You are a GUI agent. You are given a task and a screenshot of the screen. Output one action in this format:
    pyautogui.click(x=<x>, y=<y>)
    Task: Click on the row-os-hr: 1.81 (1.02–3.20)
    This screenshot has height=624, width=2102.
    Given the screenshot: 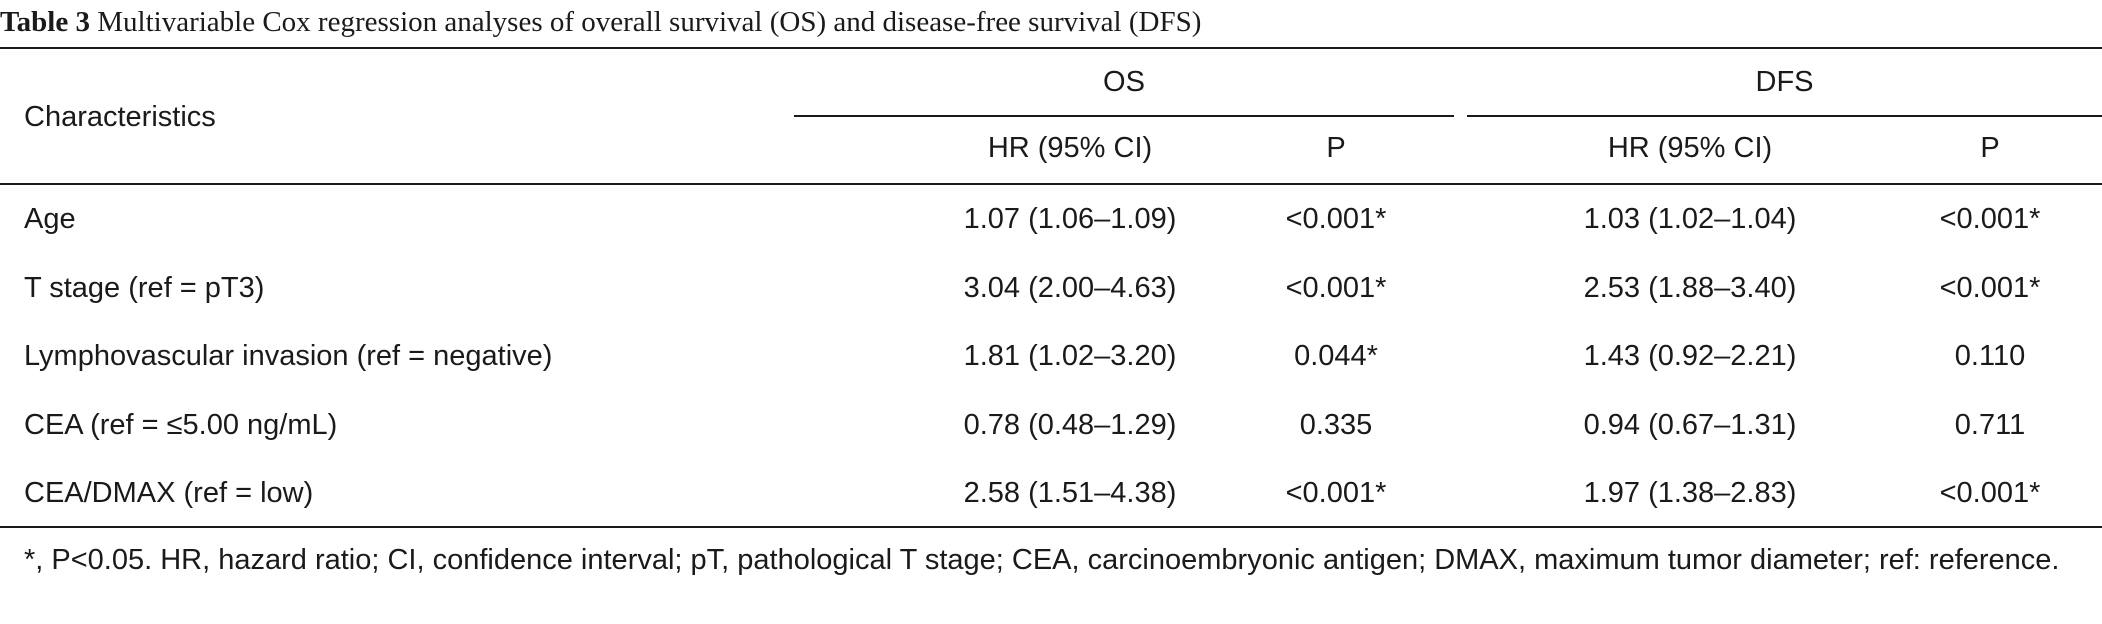 What is the action you would take?
    pyautogui.click(x=1070, y=356)
    